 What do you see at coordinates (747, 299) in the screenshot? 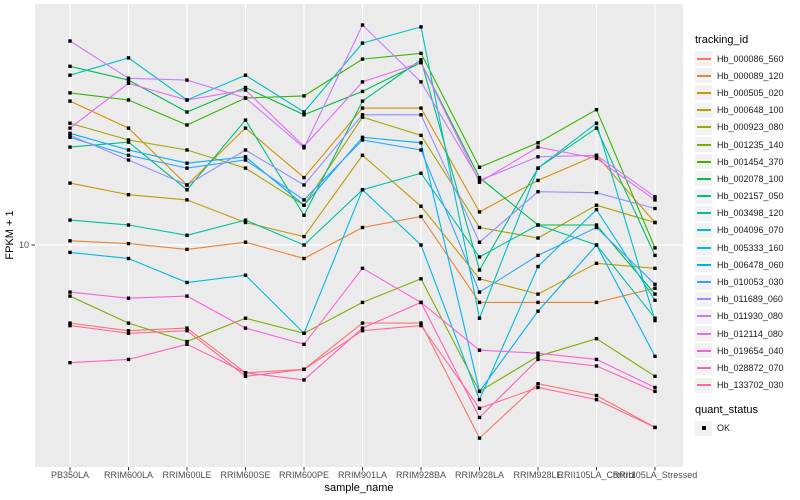
I see `legend-item: Hb_011689_060` at bounding box center [747, 299].